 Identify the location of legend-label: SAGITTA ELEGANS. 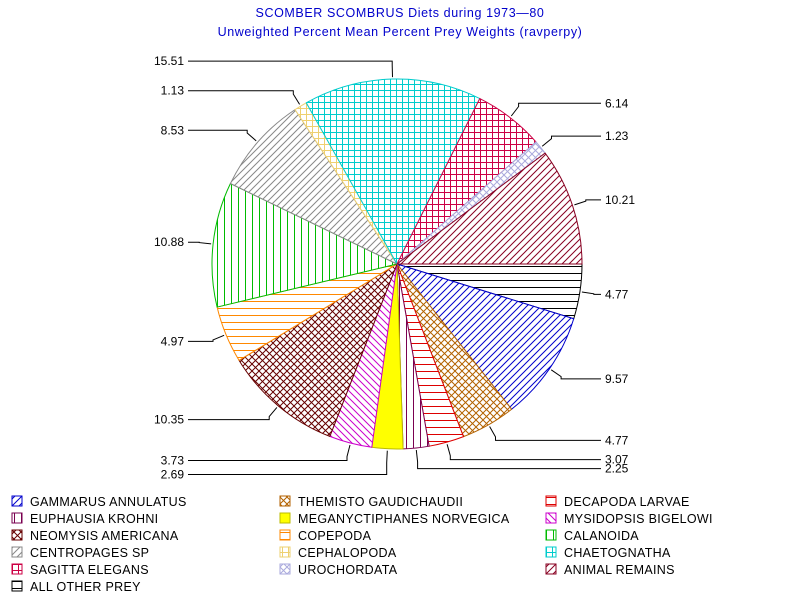
(89, 570).